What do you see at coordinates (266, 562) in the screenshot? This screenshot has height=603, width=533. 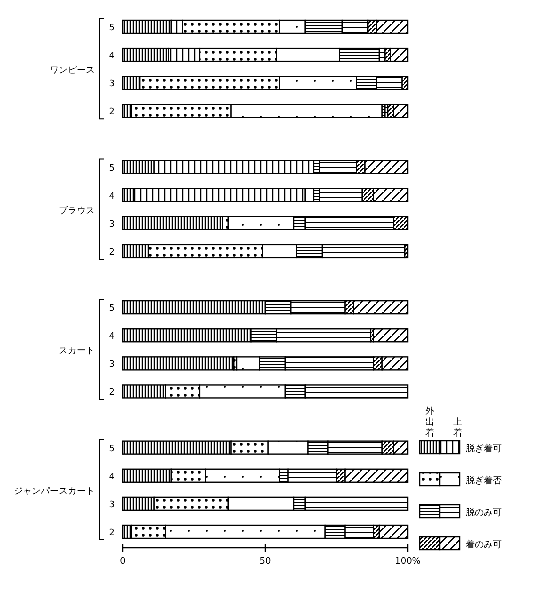 I see `x-tick-label: 50` at bounding box center [266, 562].